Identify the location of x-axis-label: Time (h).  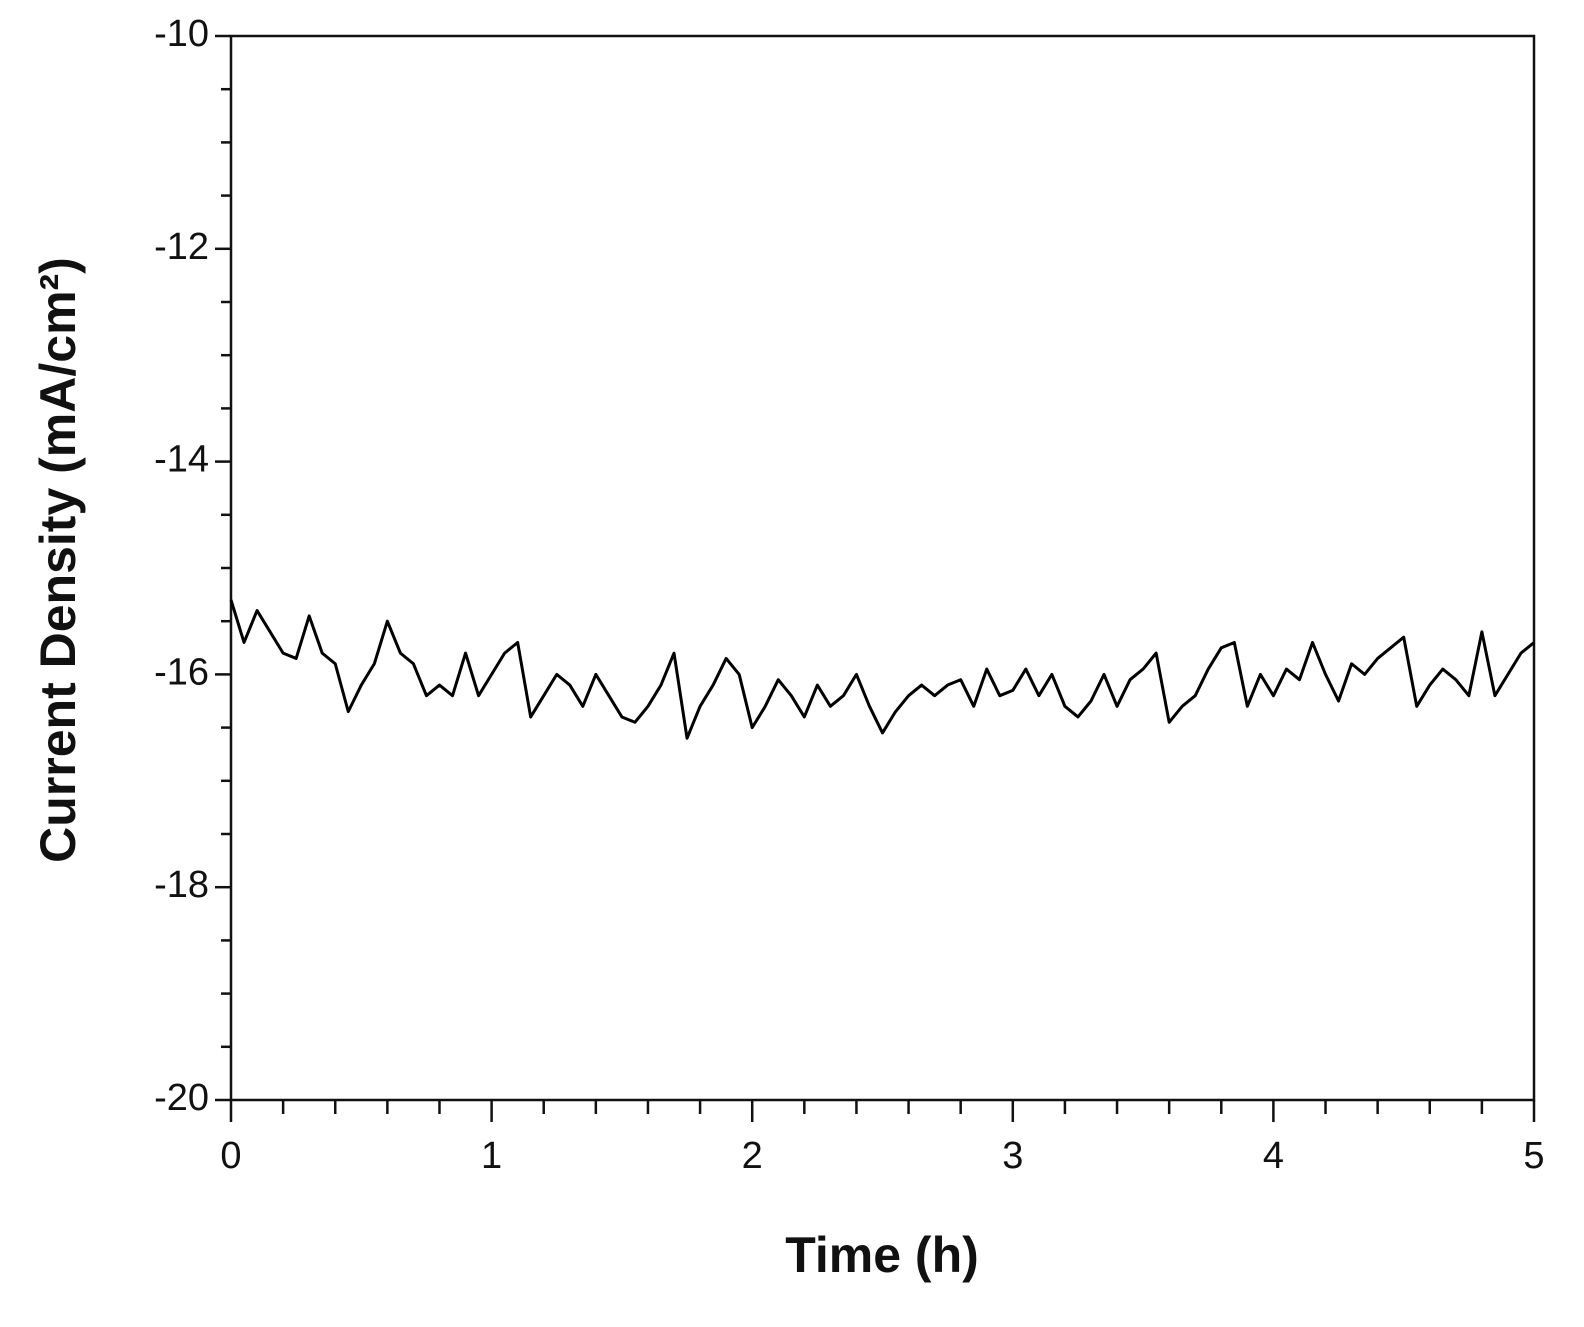
(882, 1255).